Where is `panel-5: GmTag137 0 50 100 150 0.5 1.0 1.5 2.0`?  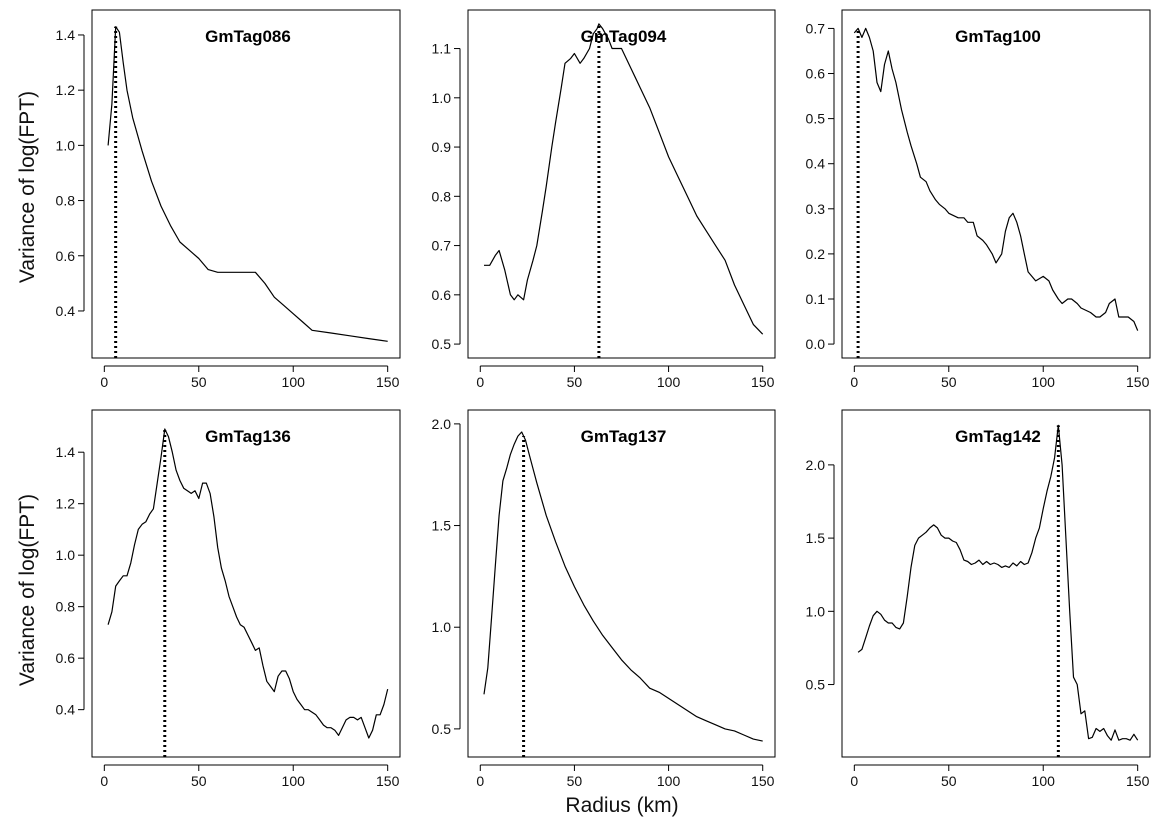
panel-5: GmTag137 0 50 100 150 0.5 1.0 1.5 2.0 is located at coordinates (604, 599).